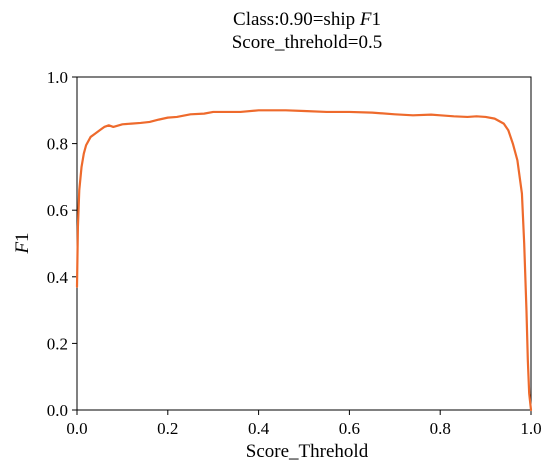 The width and height of the screenshot is (549, 461). I want to click on y-tick-label: 0.2, so click(57, 343).